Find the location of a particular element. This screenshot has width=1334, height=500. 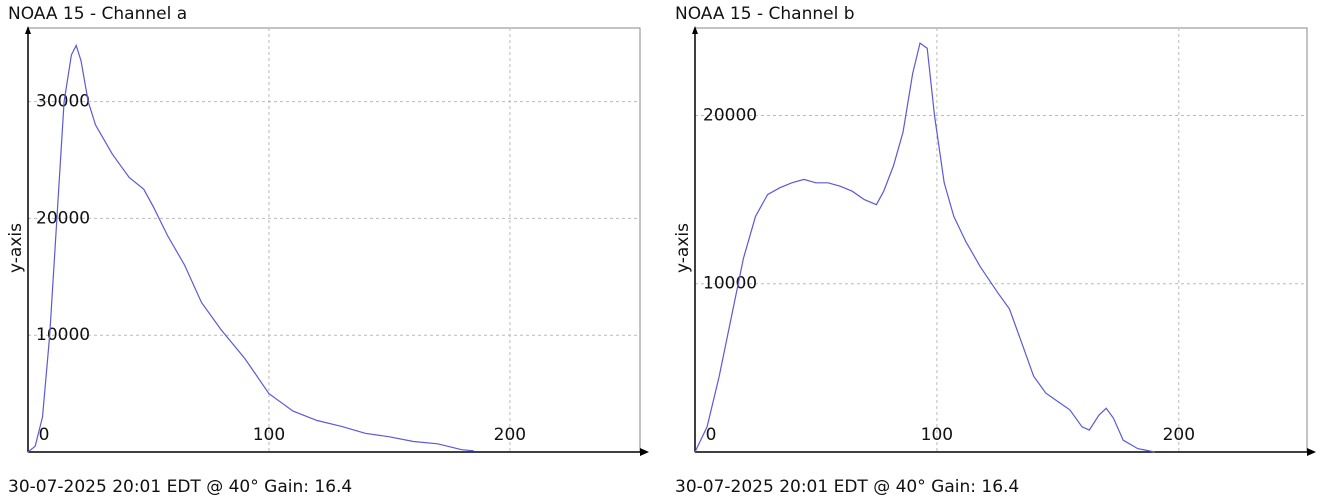

y-tick-label: 30000 is located at coordinates (63, 102).